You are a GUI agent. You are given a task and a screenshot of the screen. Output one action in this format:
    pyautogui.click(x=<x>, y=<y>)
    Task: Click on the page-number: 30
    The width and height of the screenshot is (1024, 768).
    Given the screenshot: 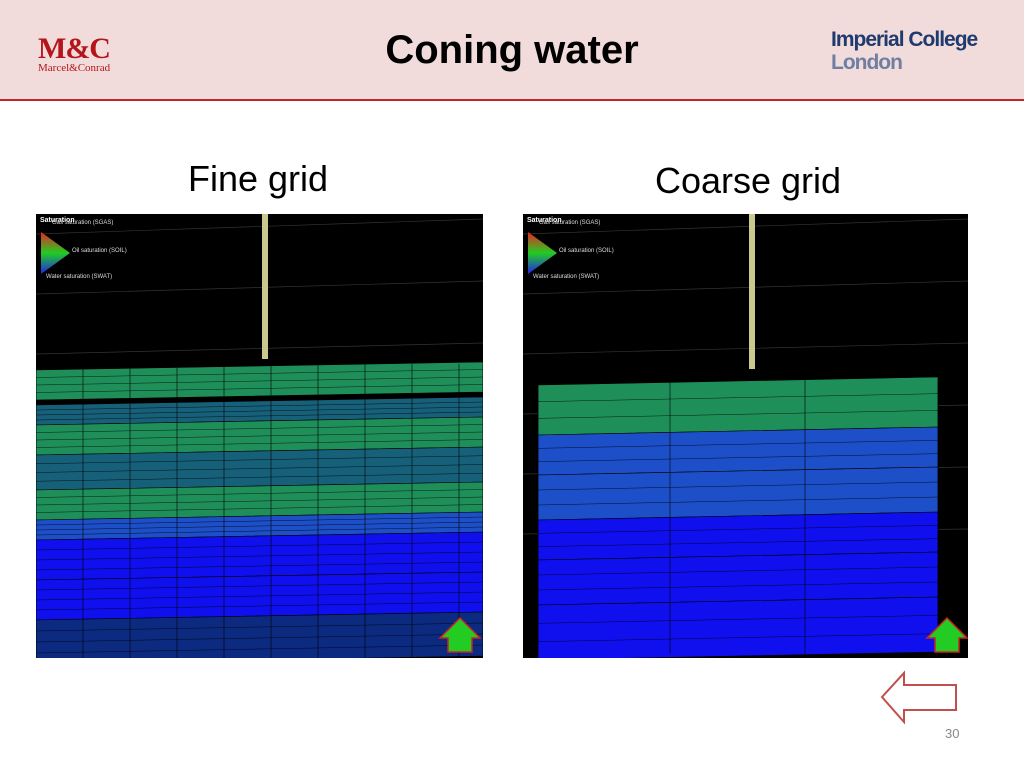 What is the action you would take?
    pyautogui.click(x=952, y=733)
    